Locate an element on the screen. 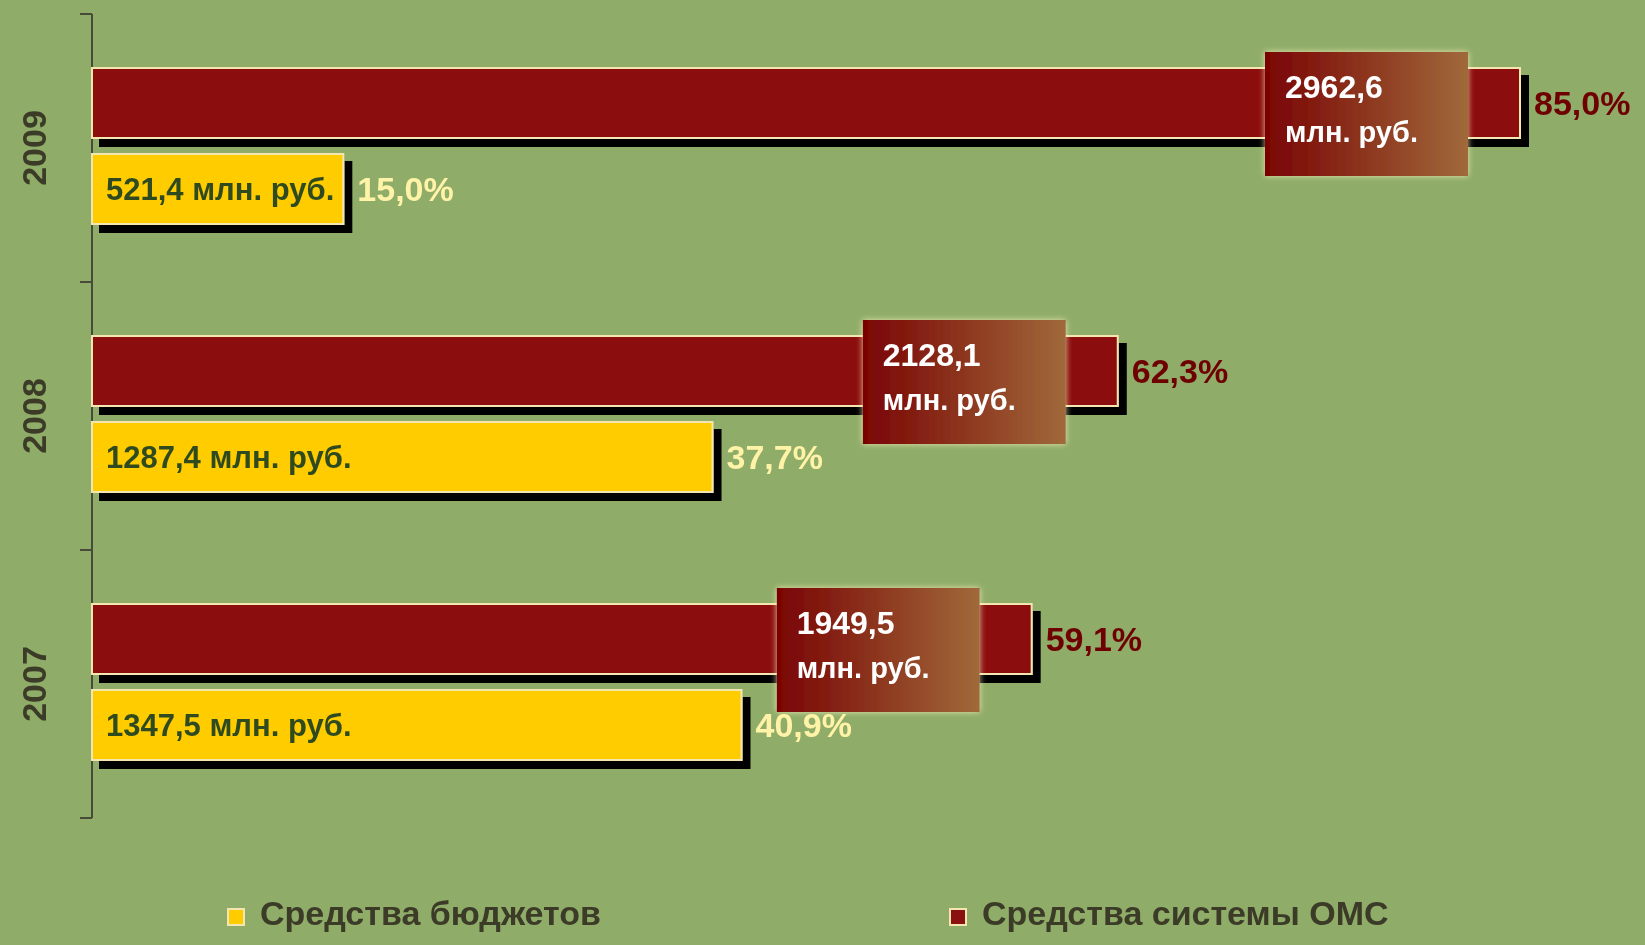  legend-label: Средства системы ОМС is located at coordinates (1185, 913).